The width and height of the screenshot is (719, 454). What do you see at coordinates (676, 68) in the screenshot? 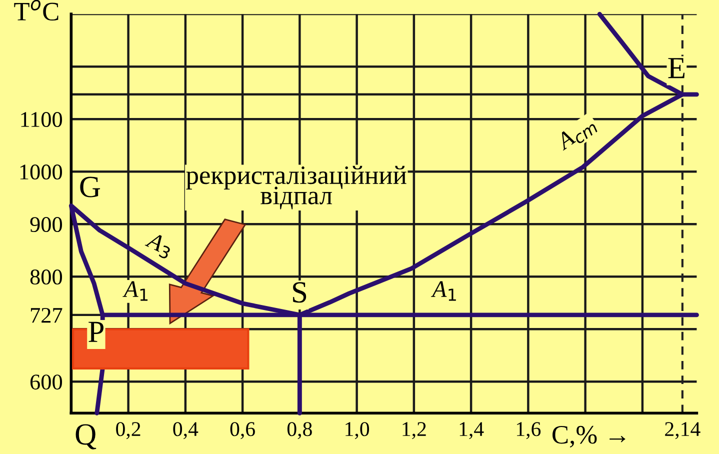
I see `annotation: E` at bounding box center [676, 68].